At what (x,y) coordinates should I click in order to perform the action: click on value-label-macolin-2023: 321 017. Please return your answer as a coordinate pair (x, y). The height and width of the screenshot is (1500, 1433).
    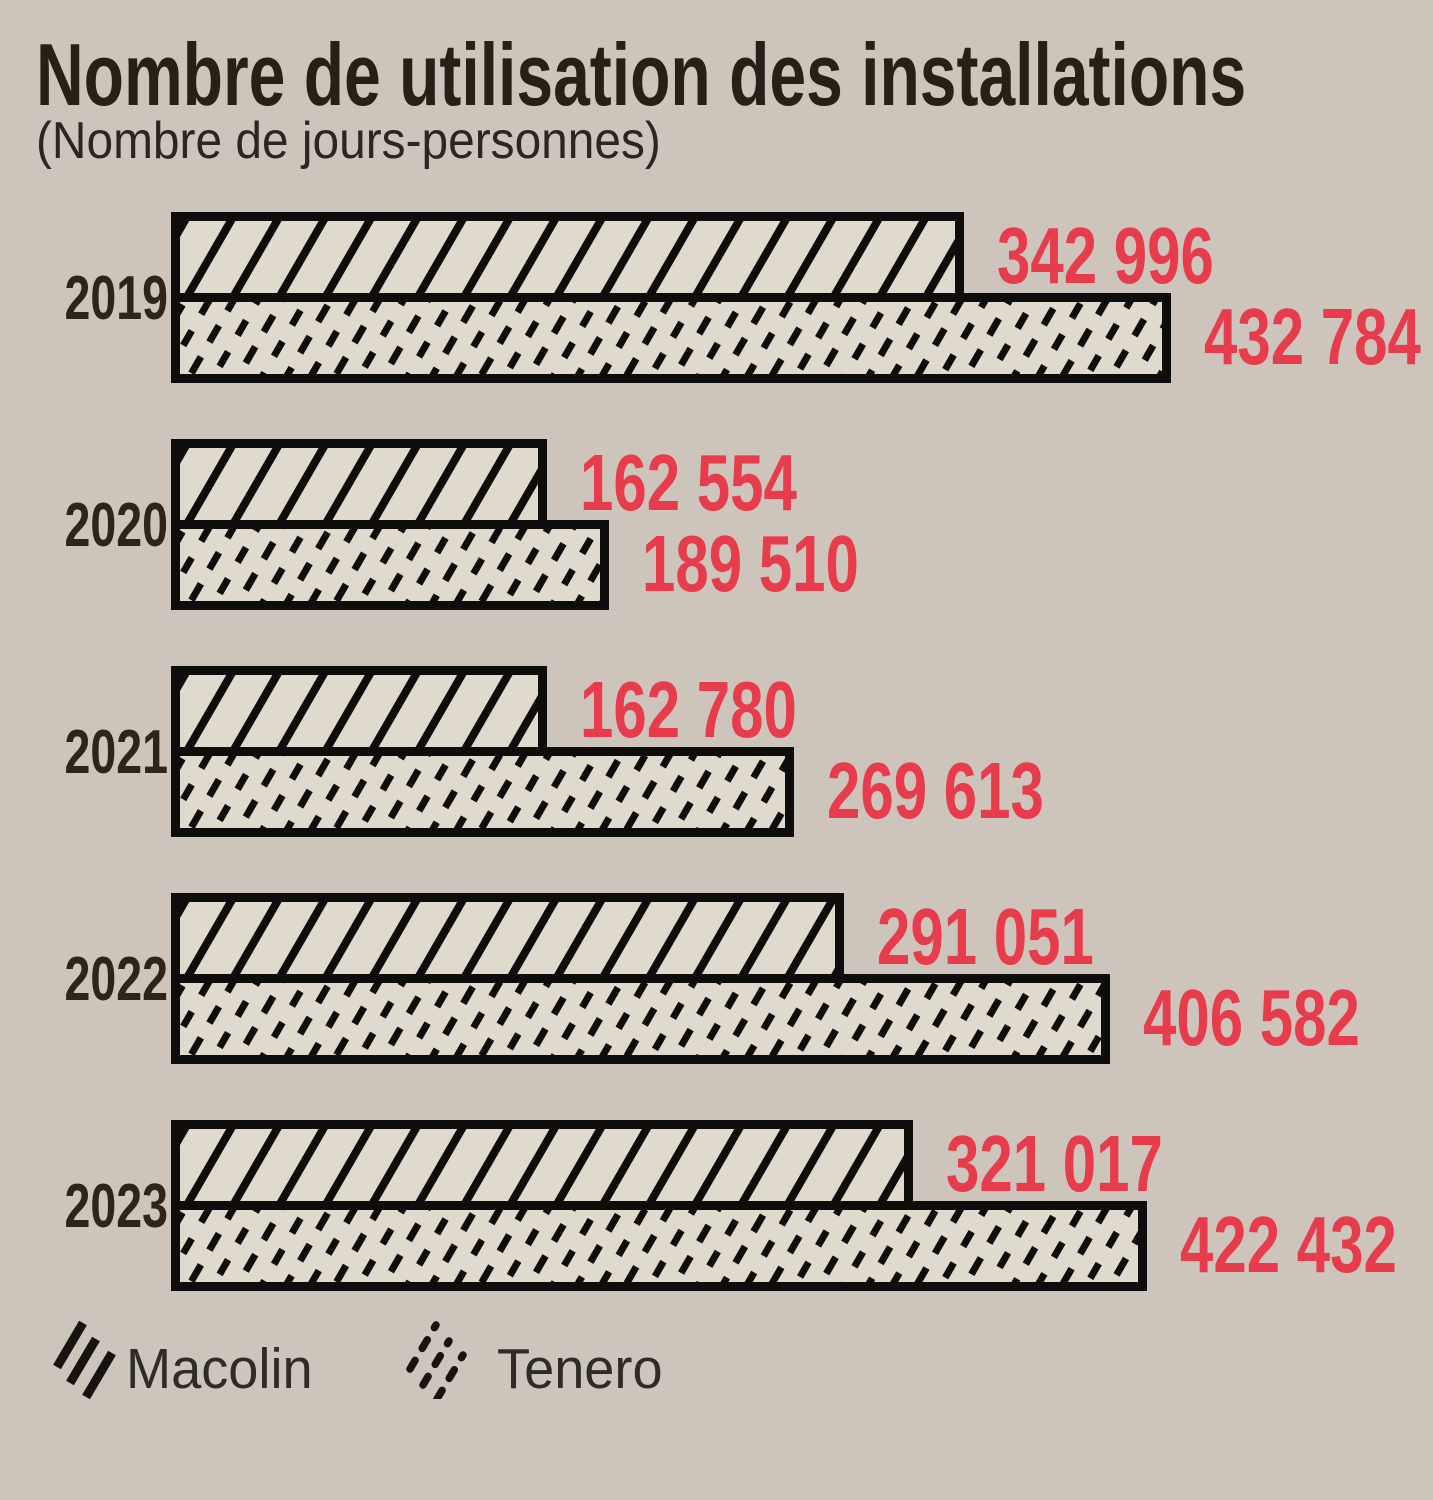
    Looking at the image, I should click on (1054, 1163).